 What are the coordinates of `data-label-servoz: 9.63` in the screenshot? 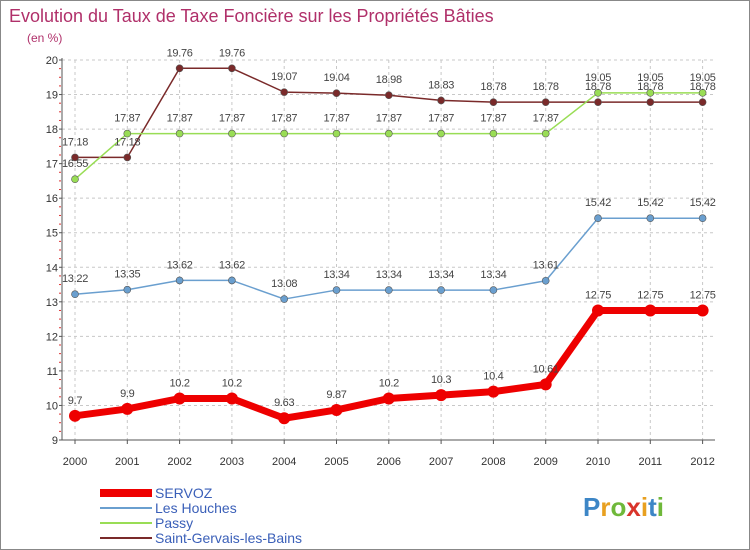 It's located at (284, 403).